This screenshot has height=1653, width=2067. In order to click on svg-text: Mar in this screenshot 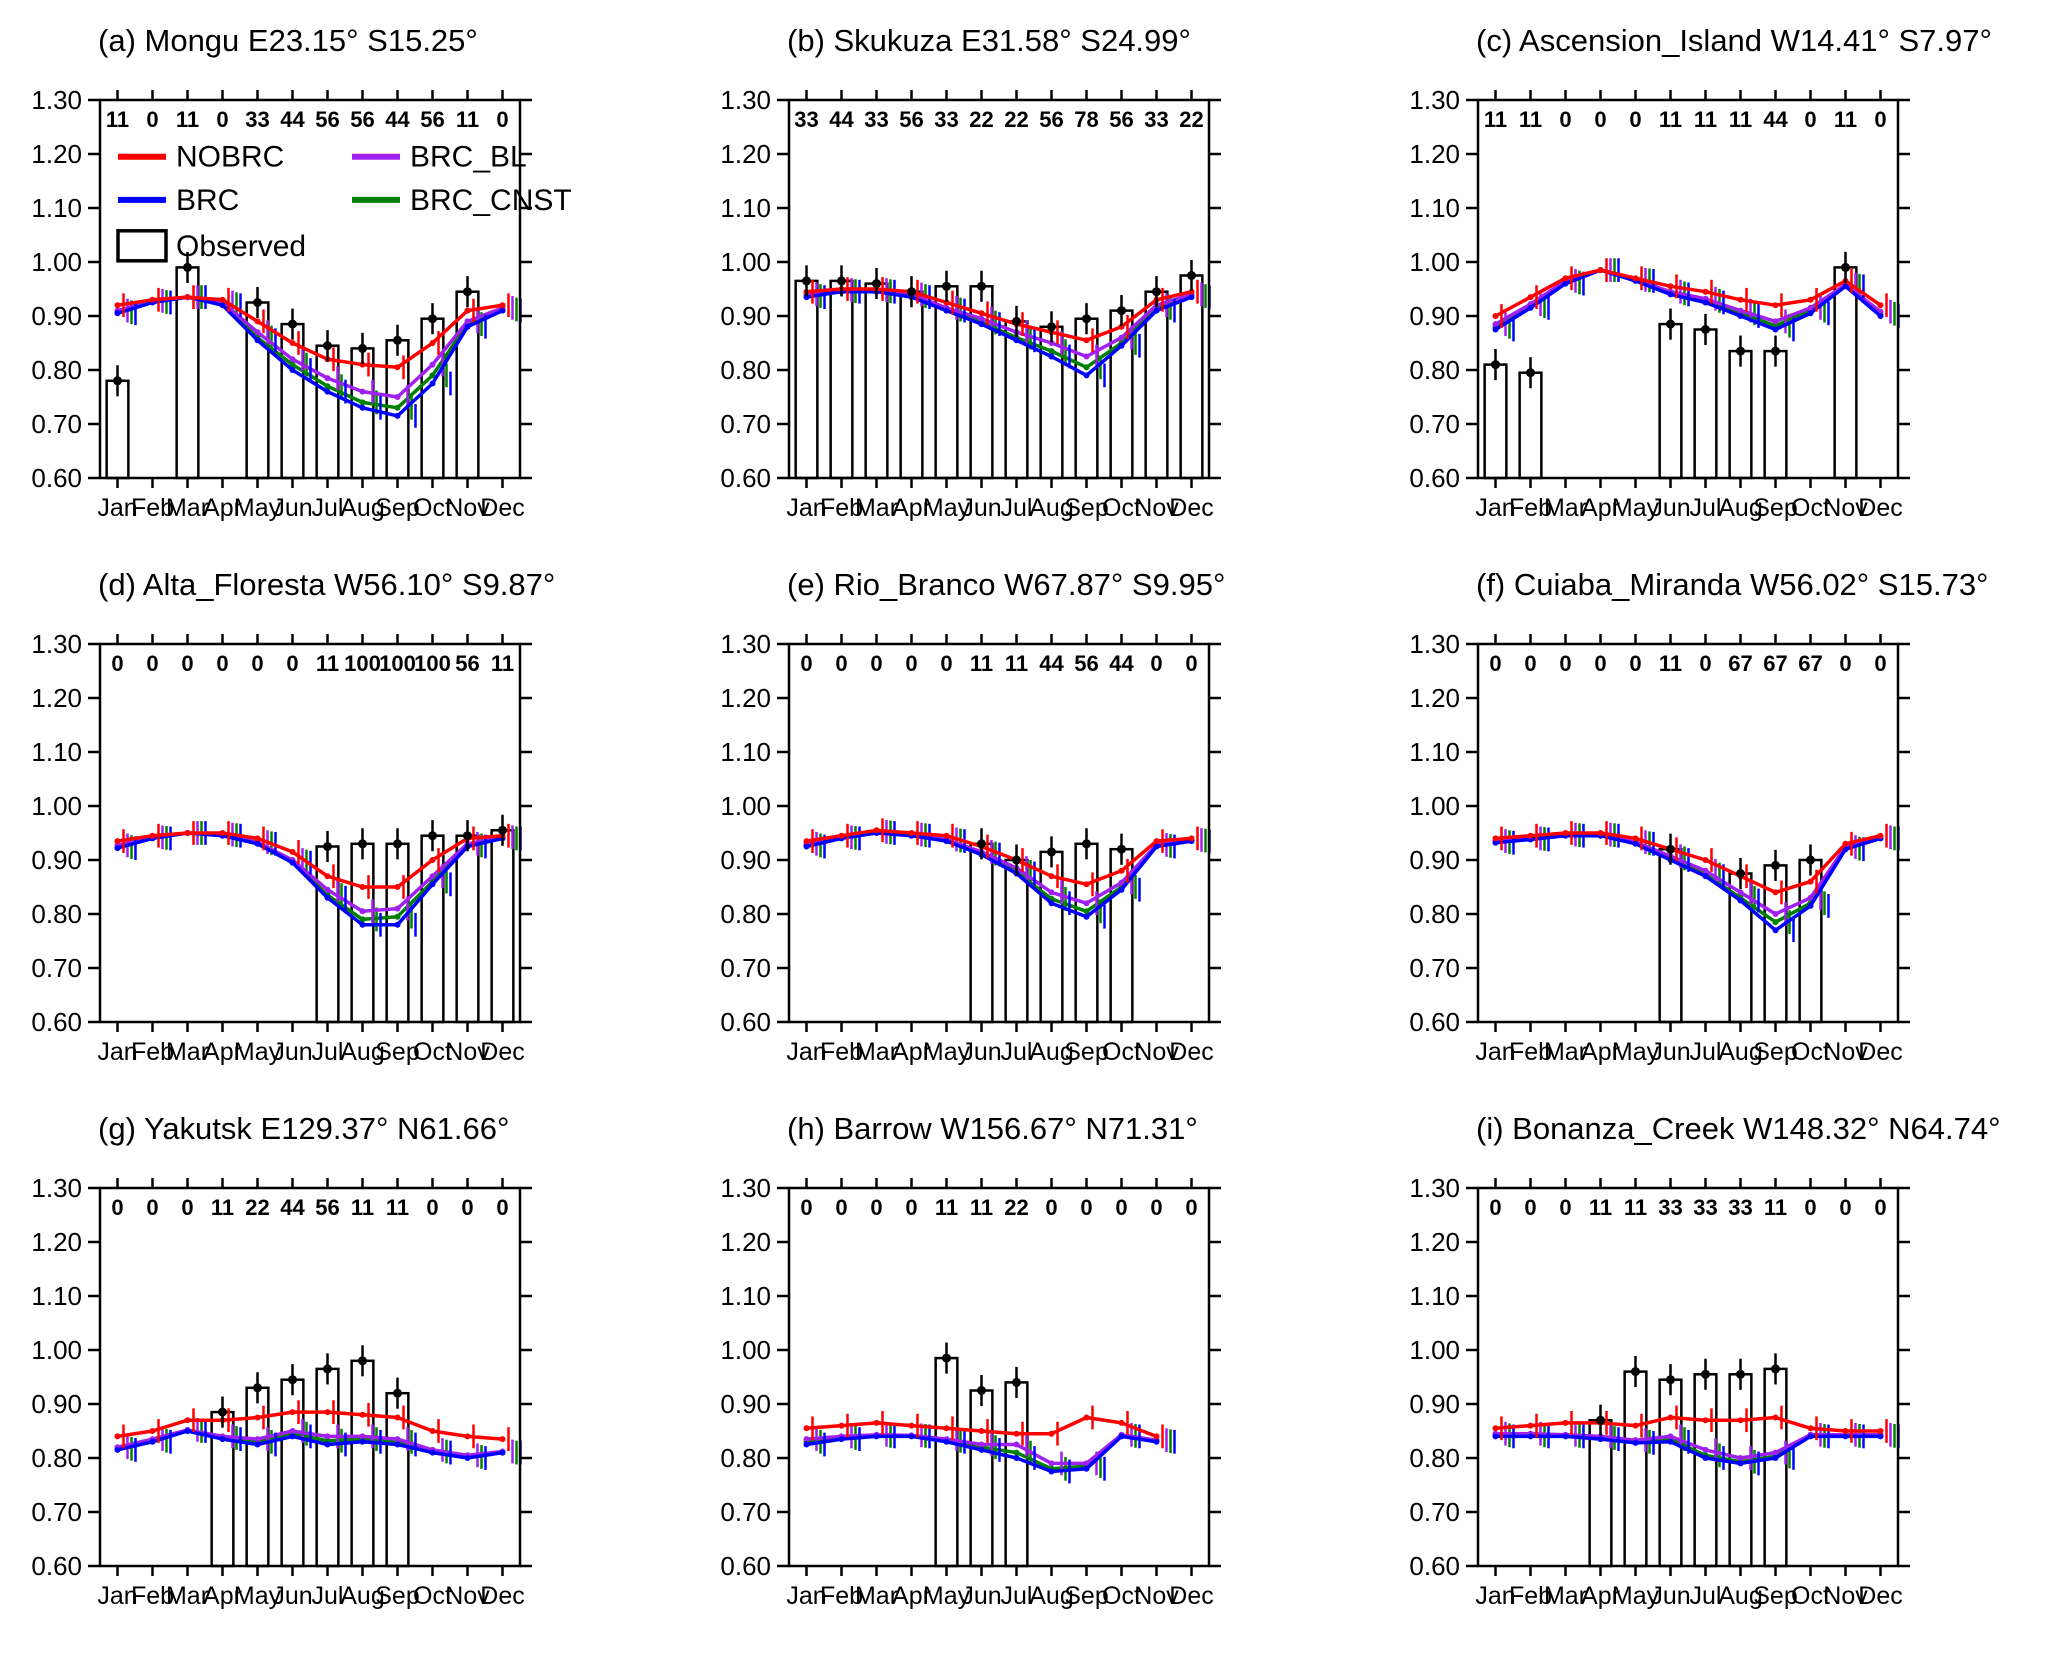, I will do `click(1565, 508)`.